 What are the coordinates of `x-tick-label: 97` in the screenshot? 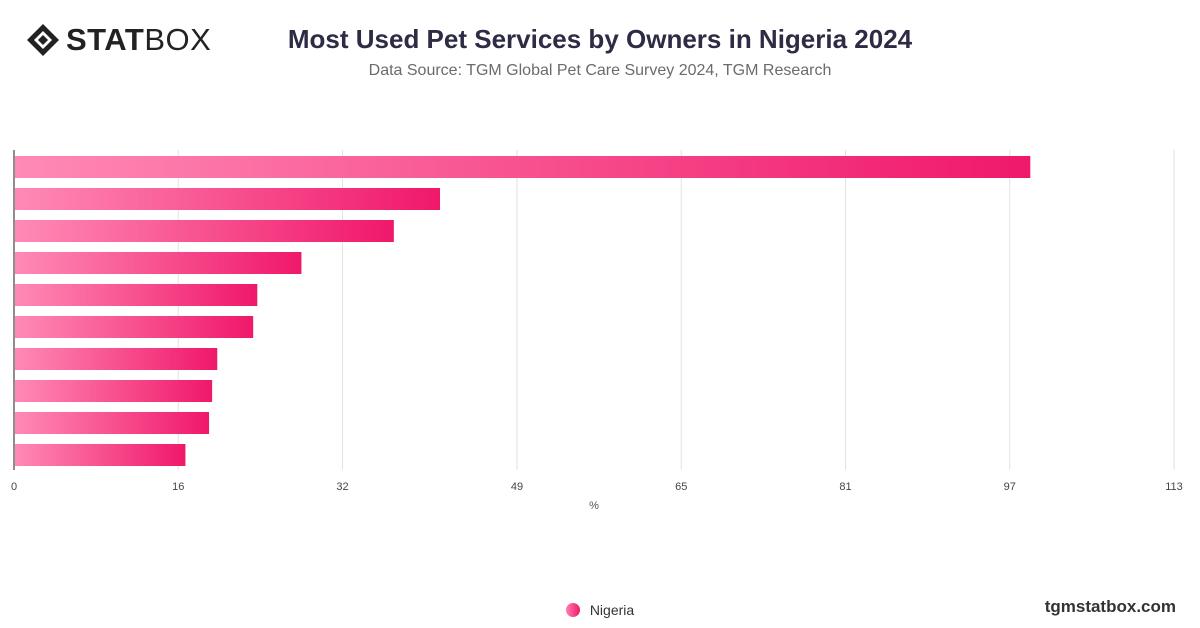 It's located at (1010, 487).